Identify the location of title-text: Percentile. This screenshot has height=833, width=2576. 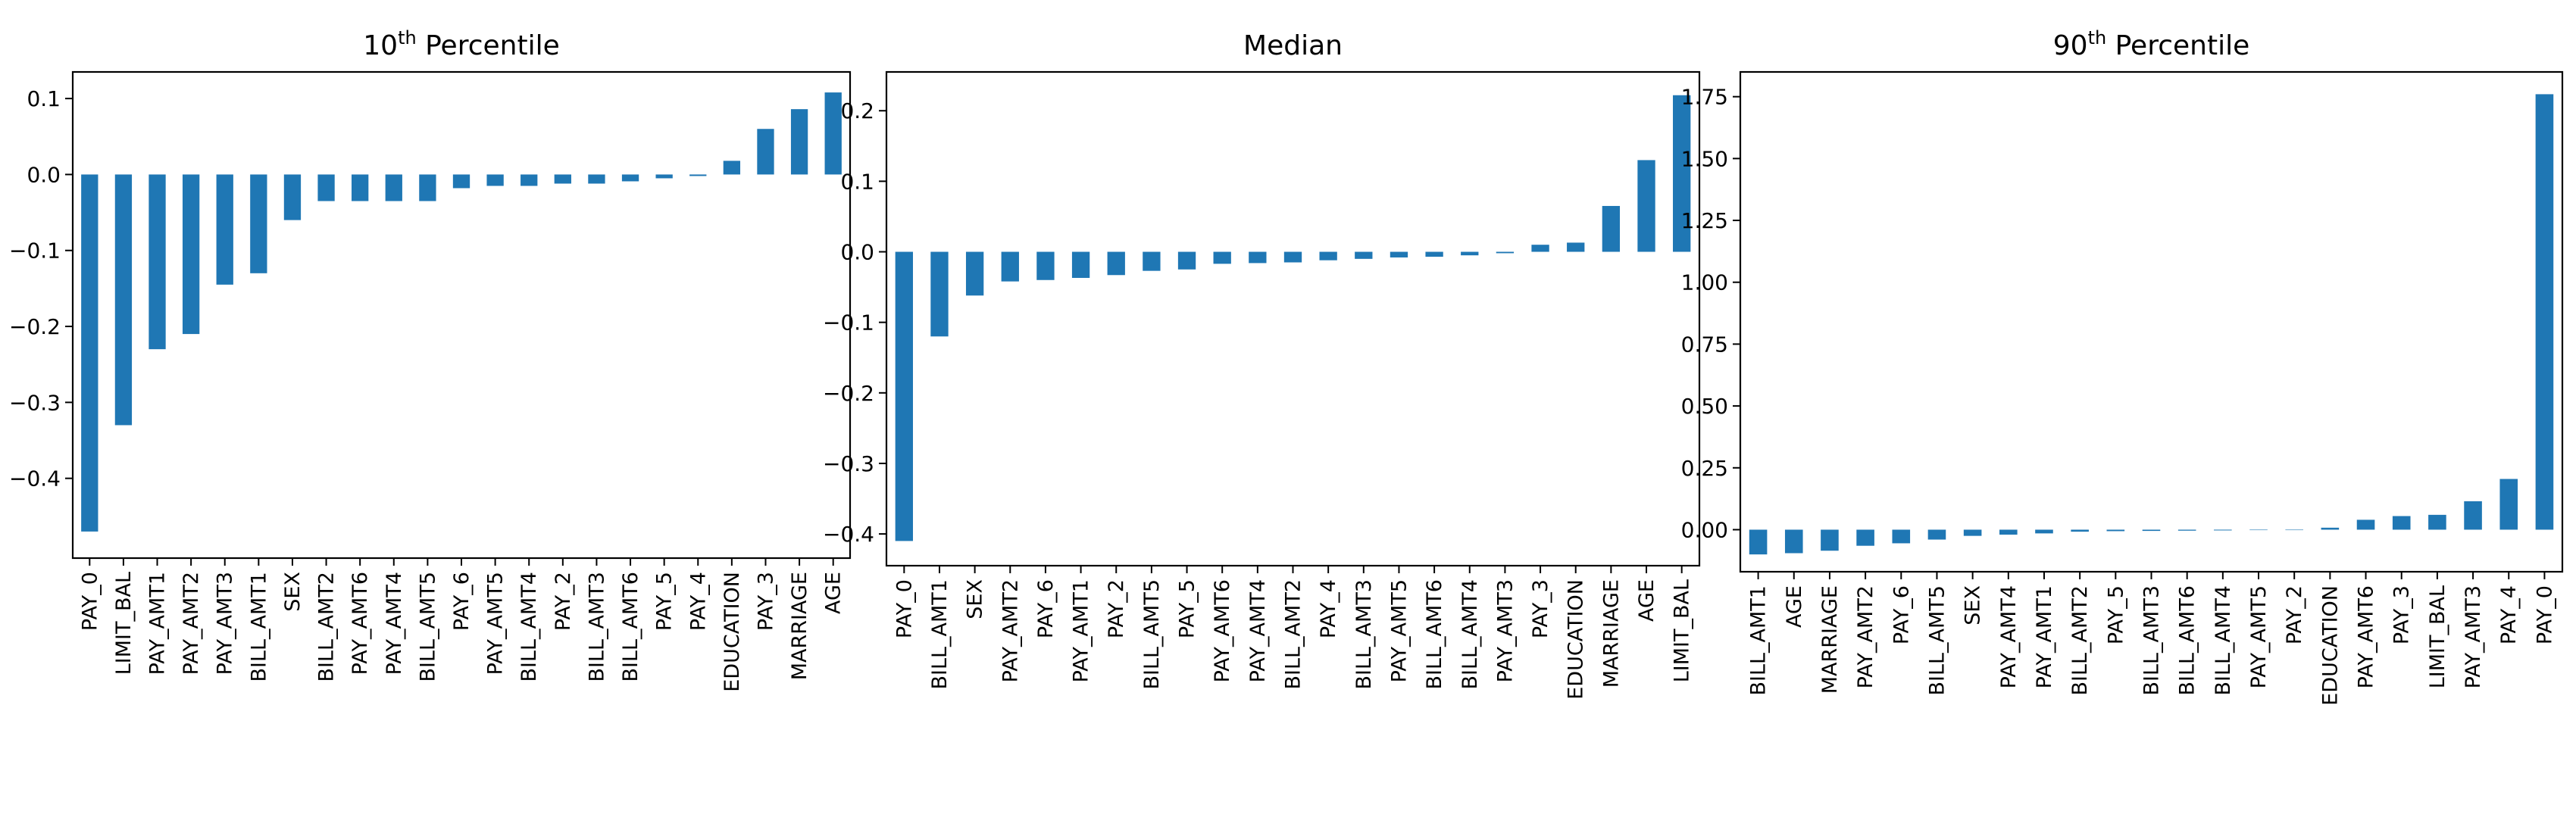
(489, 45).